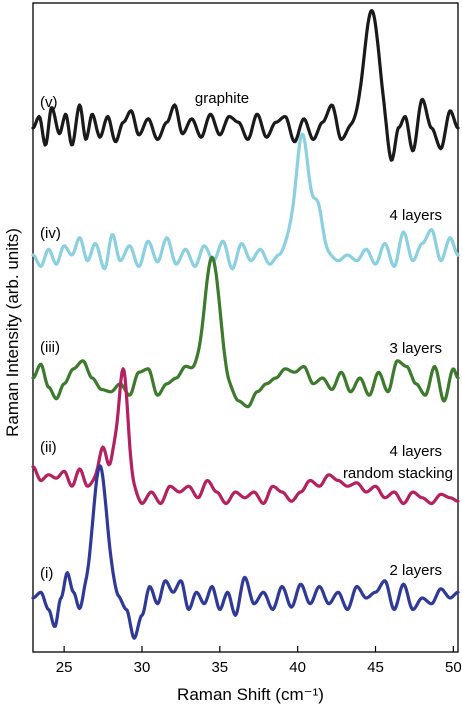  What do you see at coordinates (375, 667) in the screenshot?
I see `x-tick-label: 45` at bounding box center [375, 667].